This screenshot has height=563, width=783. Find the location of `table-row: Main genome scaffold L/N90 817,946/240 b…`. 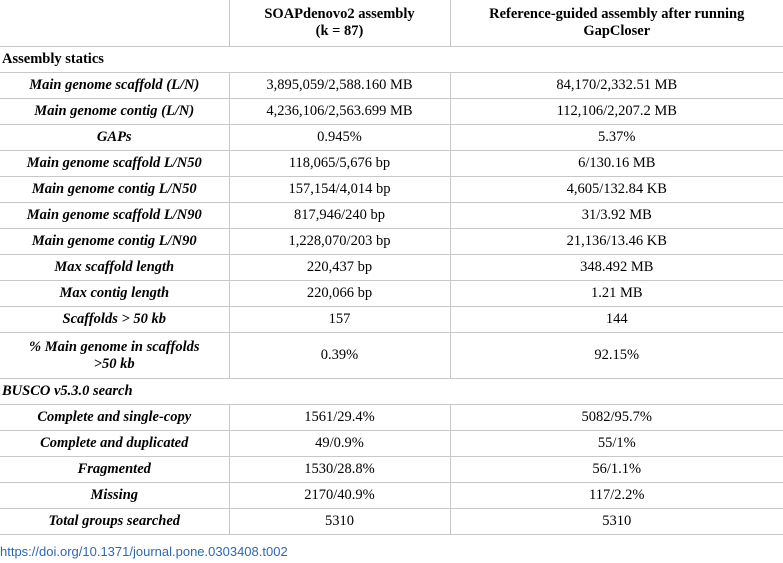

table-row: Main genome scaffold L/N90 817,946/240 b… is located at coordinates (391, 215).